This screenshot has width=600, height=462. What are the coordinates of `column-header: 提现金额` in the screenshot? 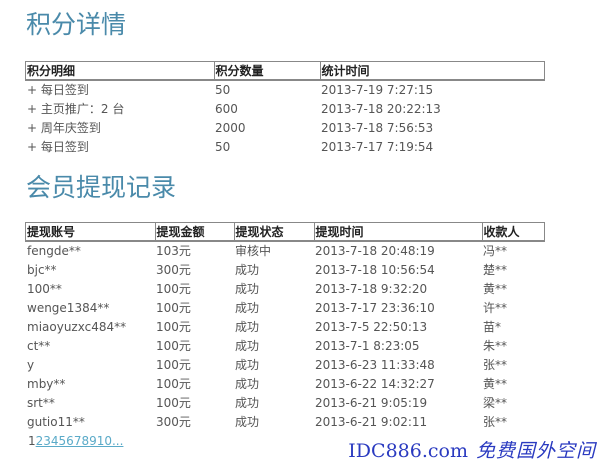 It's located at (194, 231).